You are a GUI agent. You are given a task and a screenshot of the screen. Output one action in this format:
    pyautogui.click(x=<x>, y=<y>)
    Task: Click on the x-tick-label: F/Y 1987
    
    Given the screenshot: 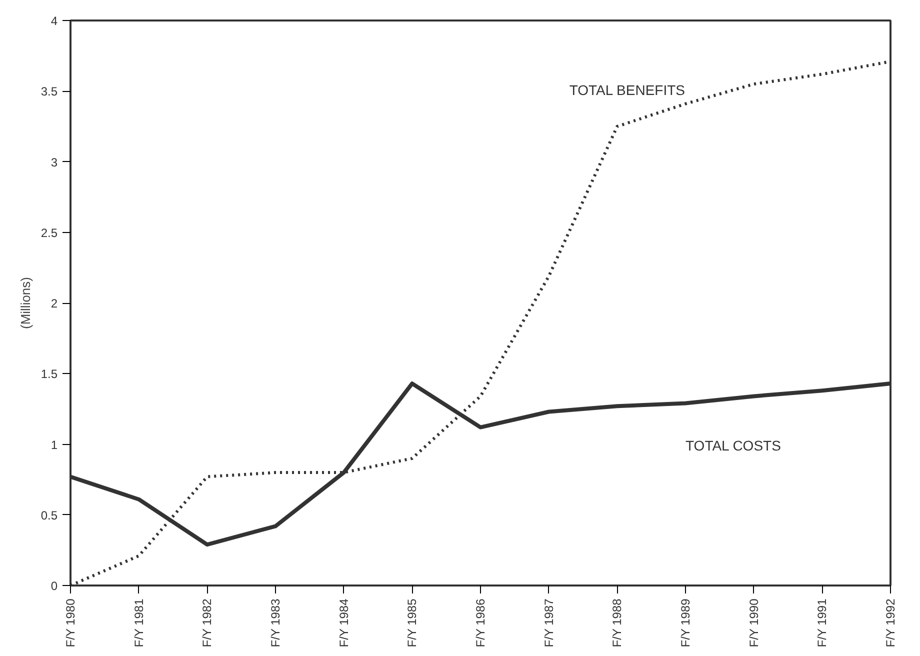 What is the action you would take?
    pyautogui.click(x=549, y=623)
    